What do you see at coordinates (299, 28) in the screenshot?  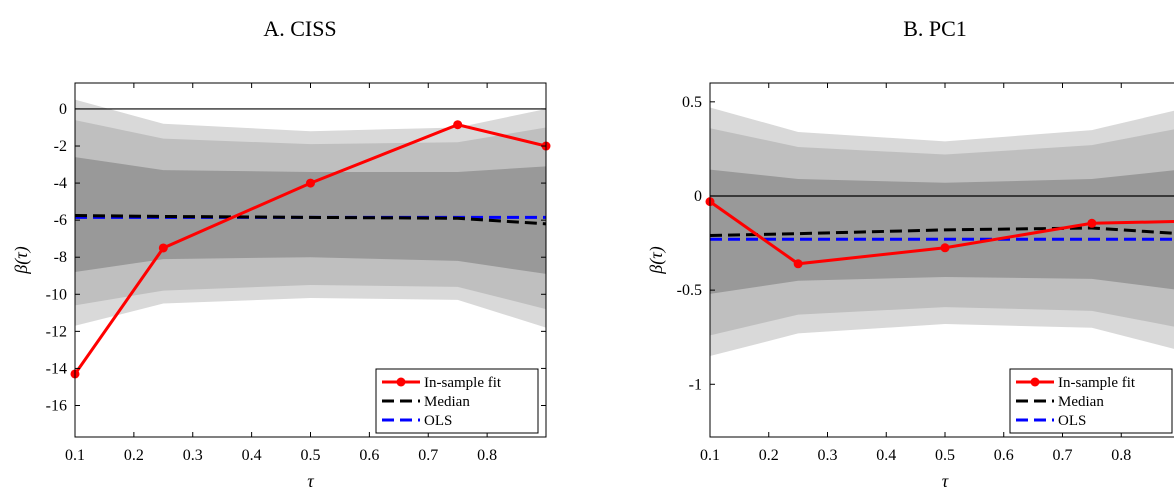 I see `chart-title: A. CISS` at bounding box center [299, 28].